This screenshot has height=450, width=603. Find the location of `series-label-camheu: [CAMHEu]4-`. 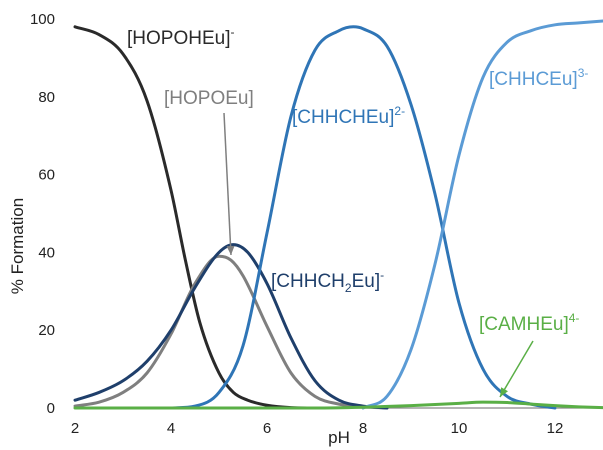

series-label-camheu: [CAMHEu]4- is located at coordinates (529, 323).